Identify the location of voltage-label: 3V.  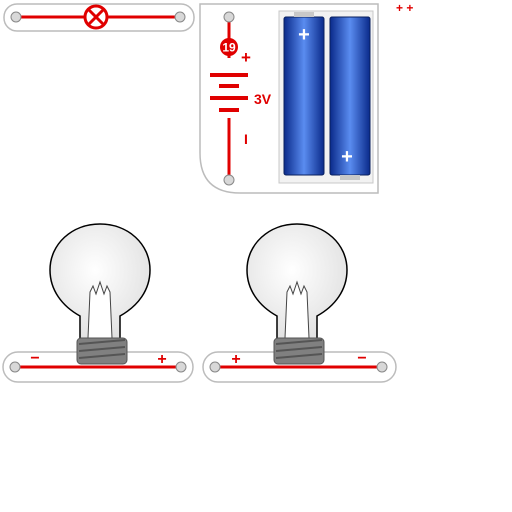
(263, 99).